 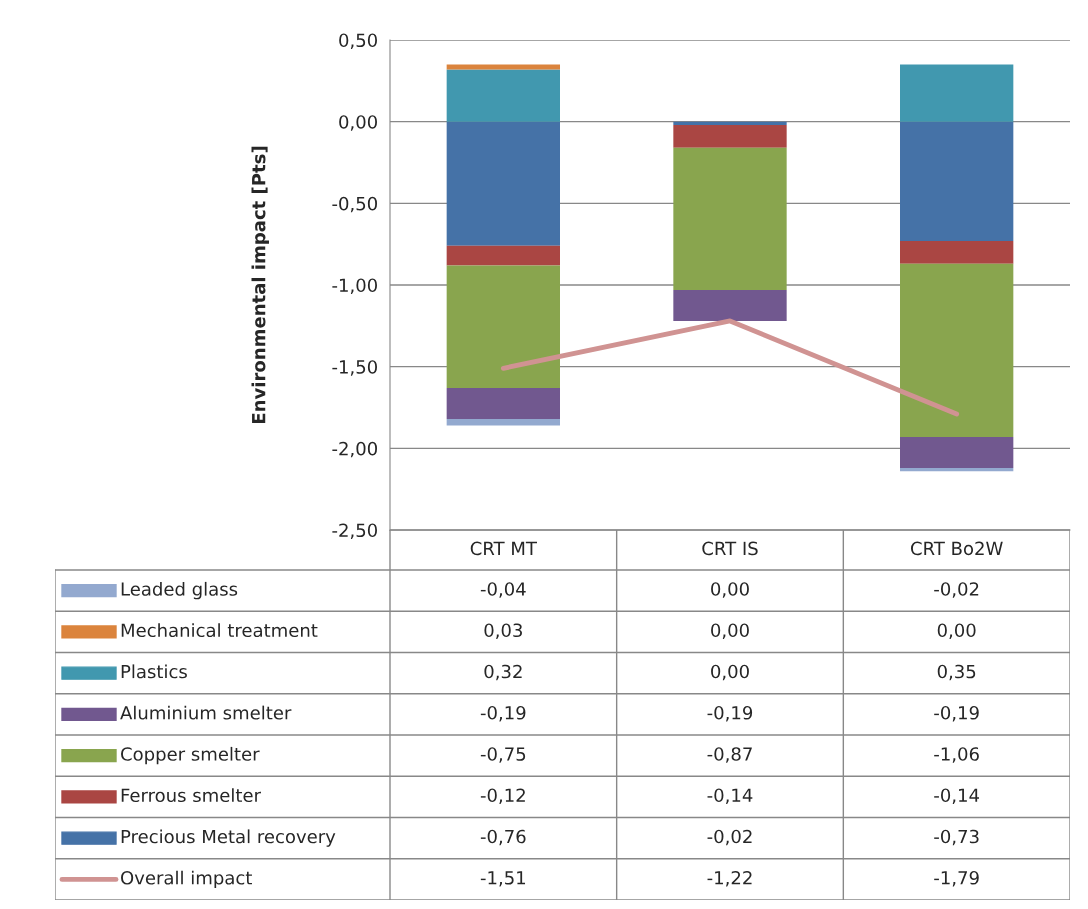 What do you see at coordinates (186, 879) in the screenshot?
I see `legend-label: Overall impact` at bounding box center [186, 879].